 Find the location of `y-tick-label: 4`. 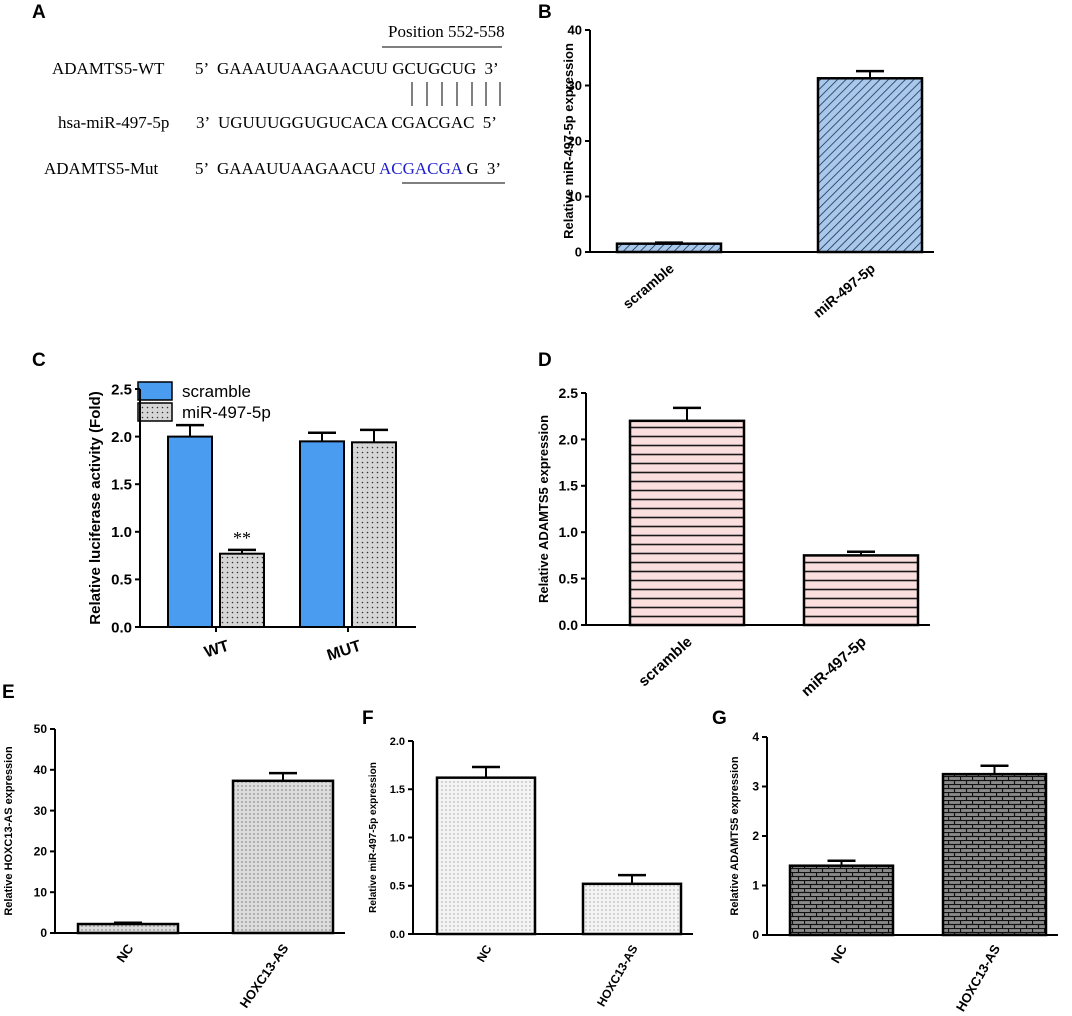

y-tick-label: 4 is located at coordinates (755, 737).